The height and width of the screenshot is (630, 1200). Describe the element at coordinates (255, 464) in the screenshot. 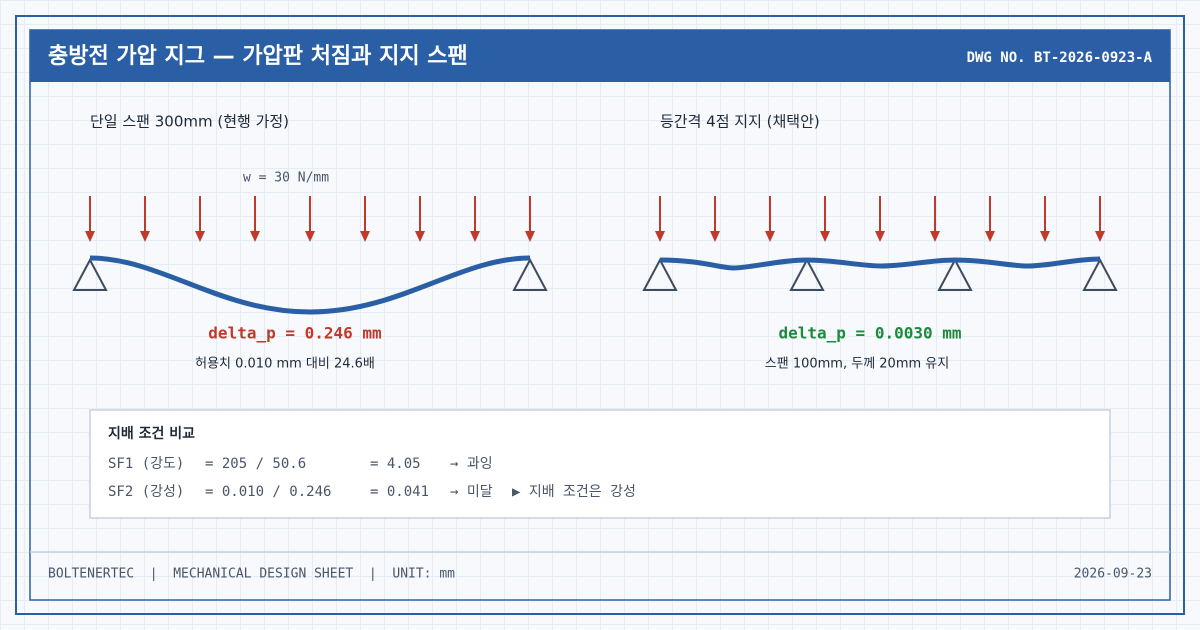

I see `comparison-cell: = 205 / 50.6` at that location.